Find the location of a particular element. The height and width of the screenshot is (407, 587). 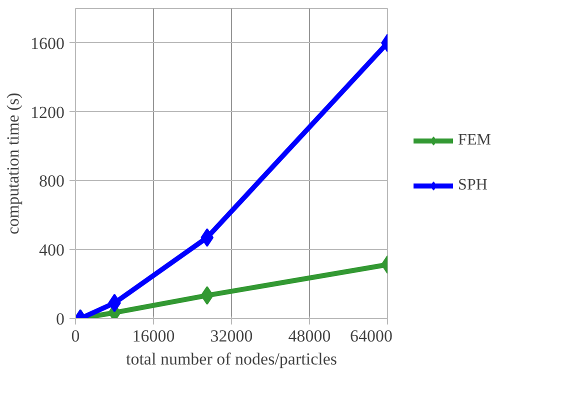

legend-label: SPH is located at coordinates (473, 185).